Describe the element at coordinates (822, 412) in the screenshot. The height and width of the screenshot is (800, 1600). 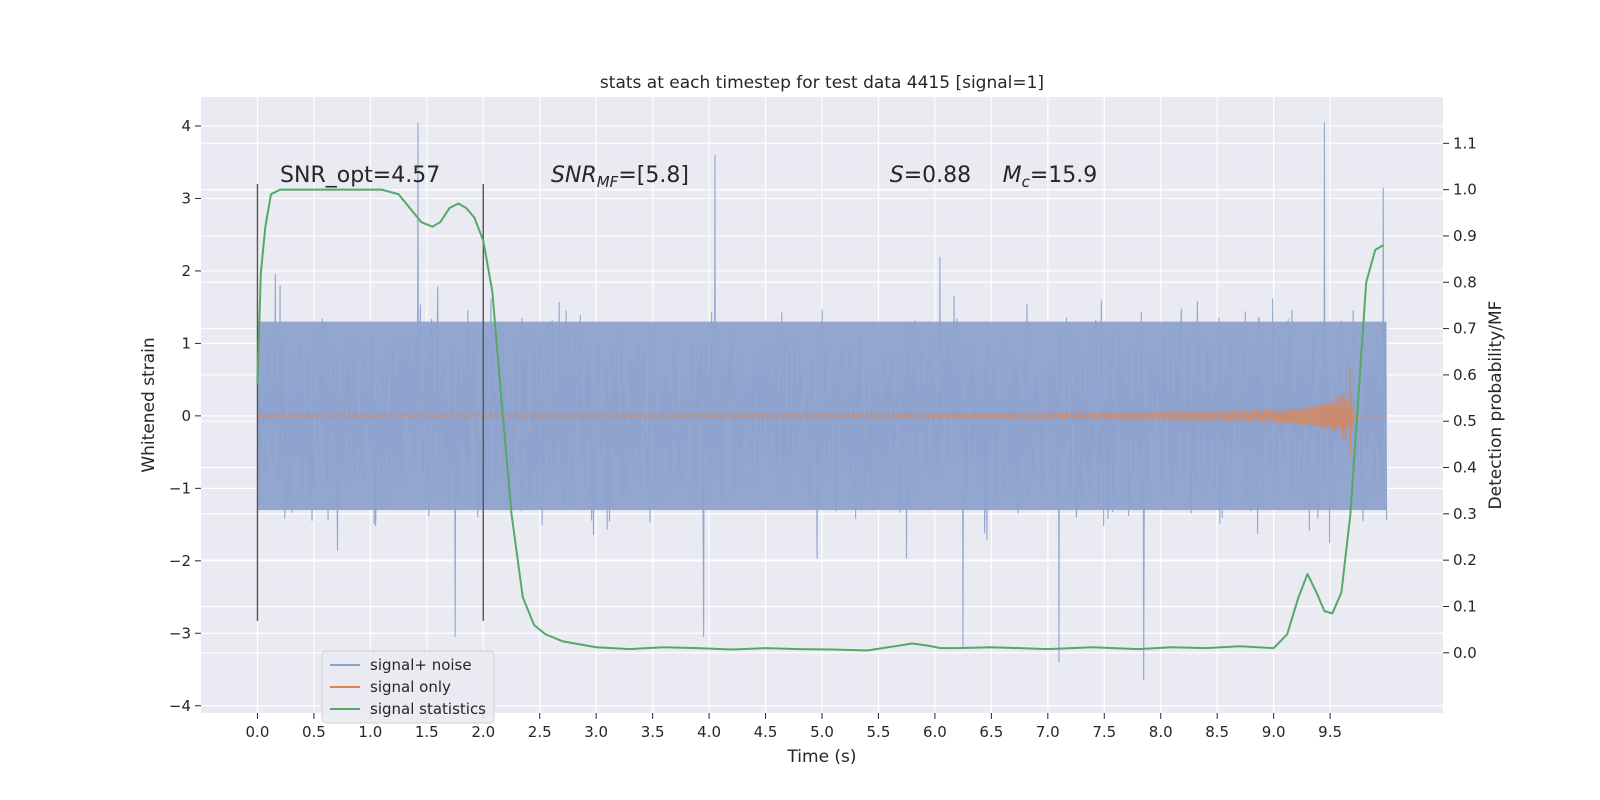
I see `series-signal-only` at that location.